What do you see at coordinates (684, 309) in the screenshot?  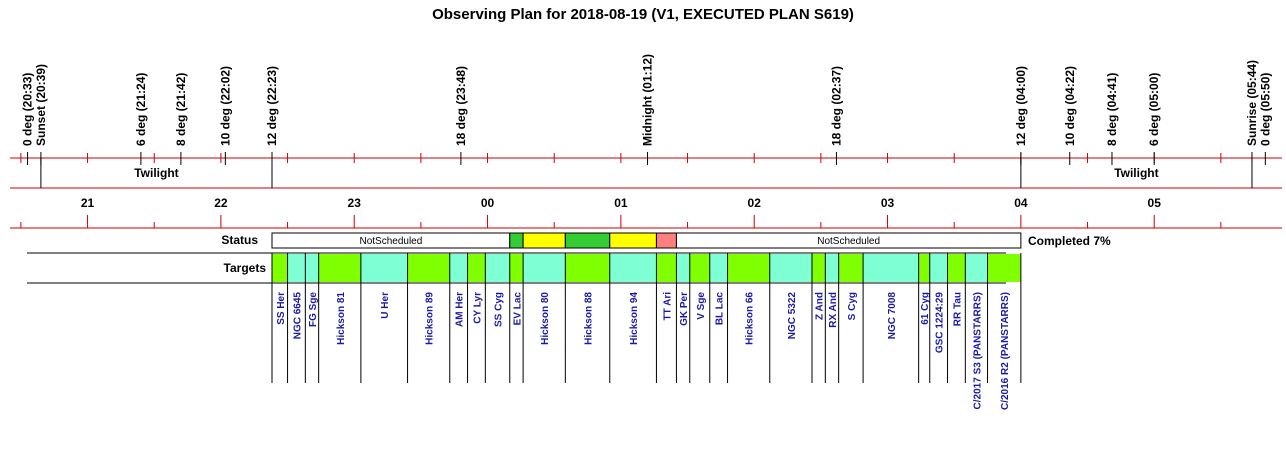 I see `target-name: GK Per` at bounding box center [684, 309].